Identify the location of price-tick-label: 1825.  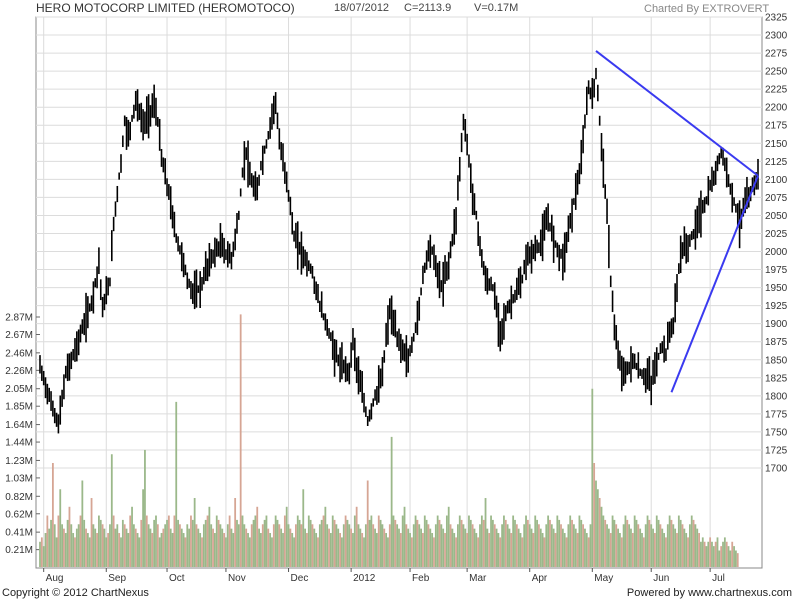
(776, 378).